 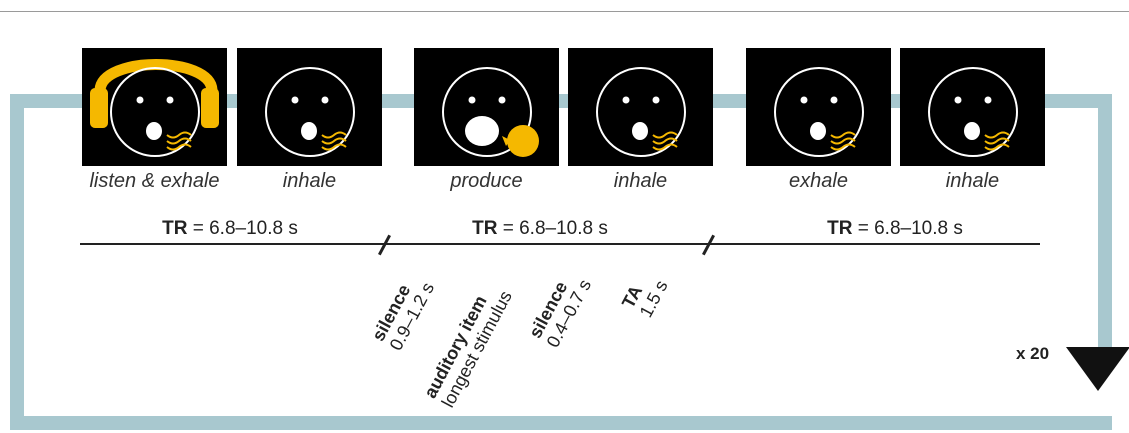 I want to click on tr-label-2: TR = 6.8–10.8 s, so click(x=540, y=229).